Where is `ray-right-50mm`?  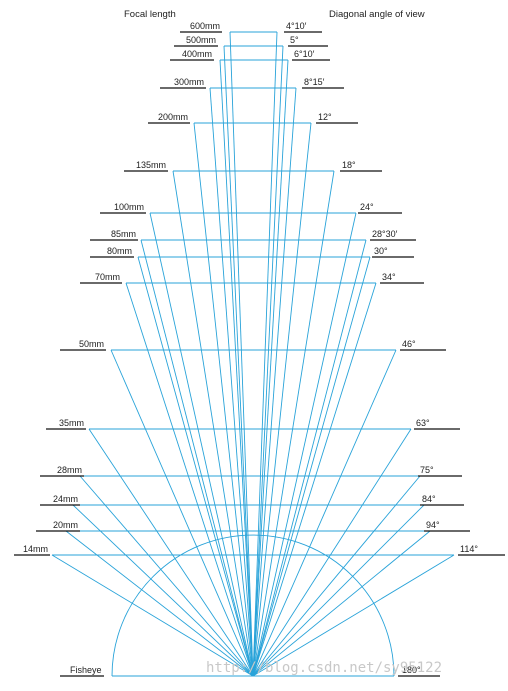
ray-right-50mm is located at coordinates (324, 513).